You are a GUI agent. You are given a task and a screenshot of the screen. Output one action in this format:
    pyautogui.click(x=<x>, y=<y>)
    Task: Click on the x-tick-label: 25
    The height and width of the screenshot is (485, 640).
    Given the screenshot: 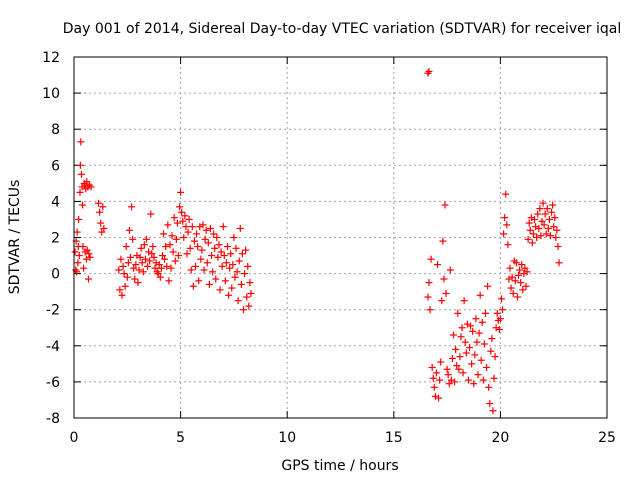 What is the action you would take?
    pyautogui.click(x=607, y=438)
    